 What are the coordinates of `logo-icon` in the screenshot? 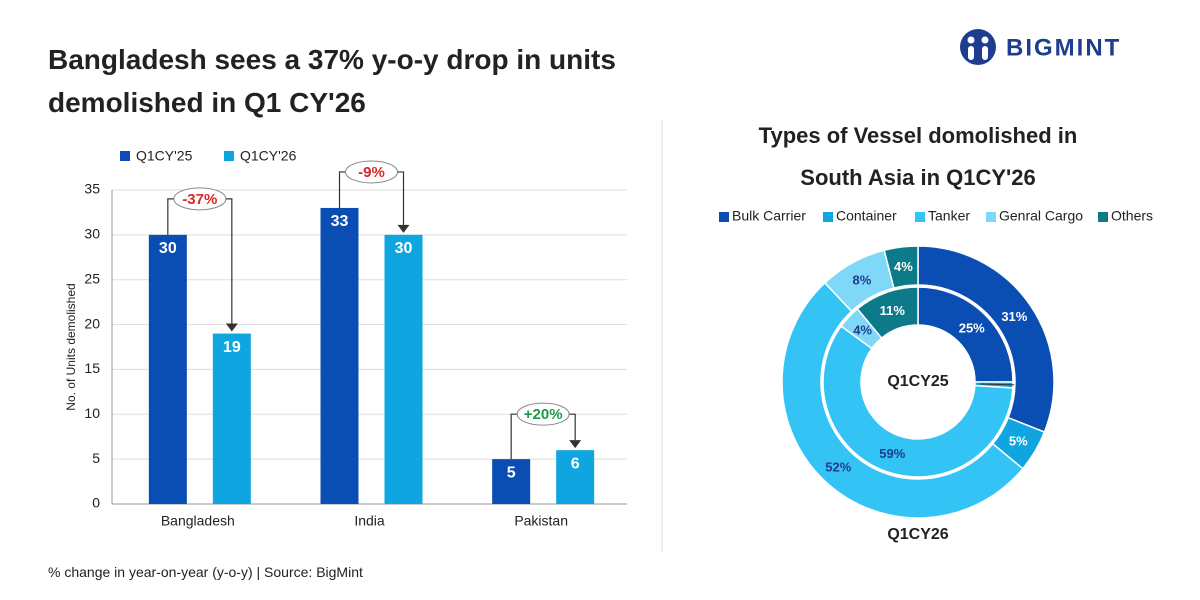 It's located at (978, 47).